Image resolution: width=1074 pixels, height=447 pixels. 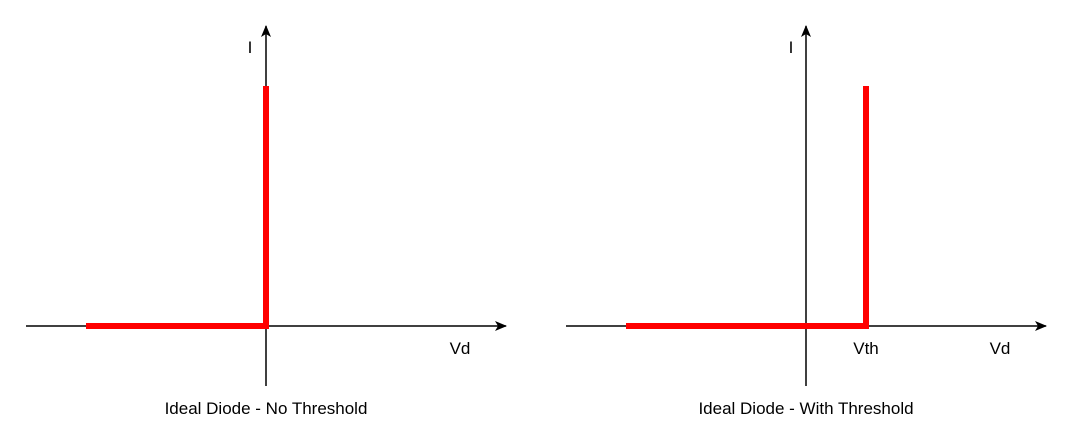 I want to click on diagram-caption: Ideal Diode - With Threshold, so click(x=805, y=408).